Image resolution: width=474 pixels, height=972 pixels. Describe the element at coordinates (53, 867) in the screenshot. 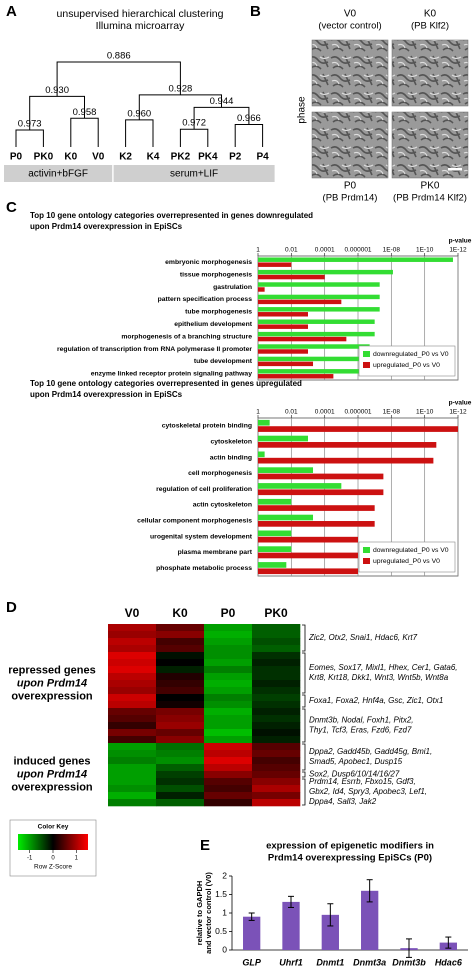

I see `color-key-label: Row Z-Score` at that location.